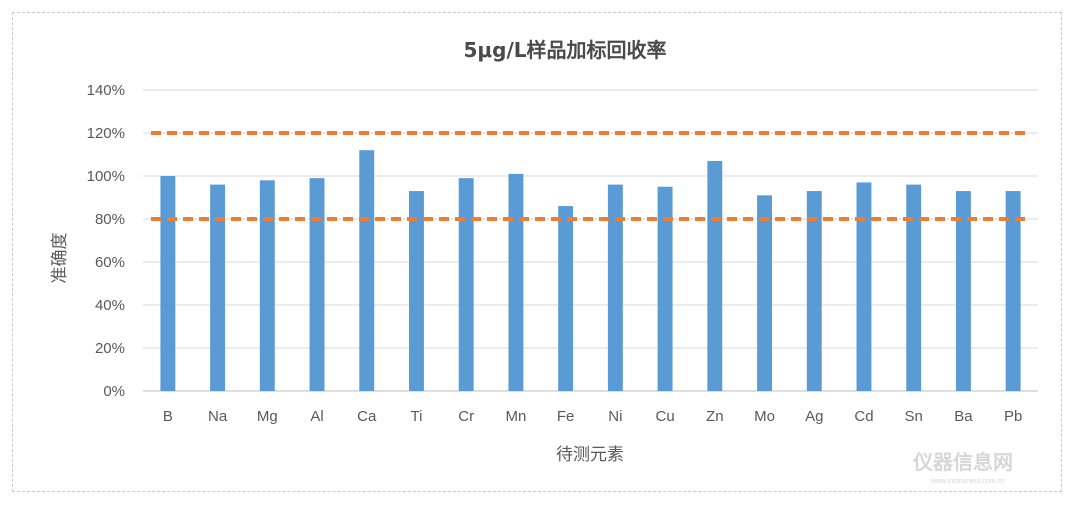  I want to click on x-tick-label: Sn, so click(914, 416).